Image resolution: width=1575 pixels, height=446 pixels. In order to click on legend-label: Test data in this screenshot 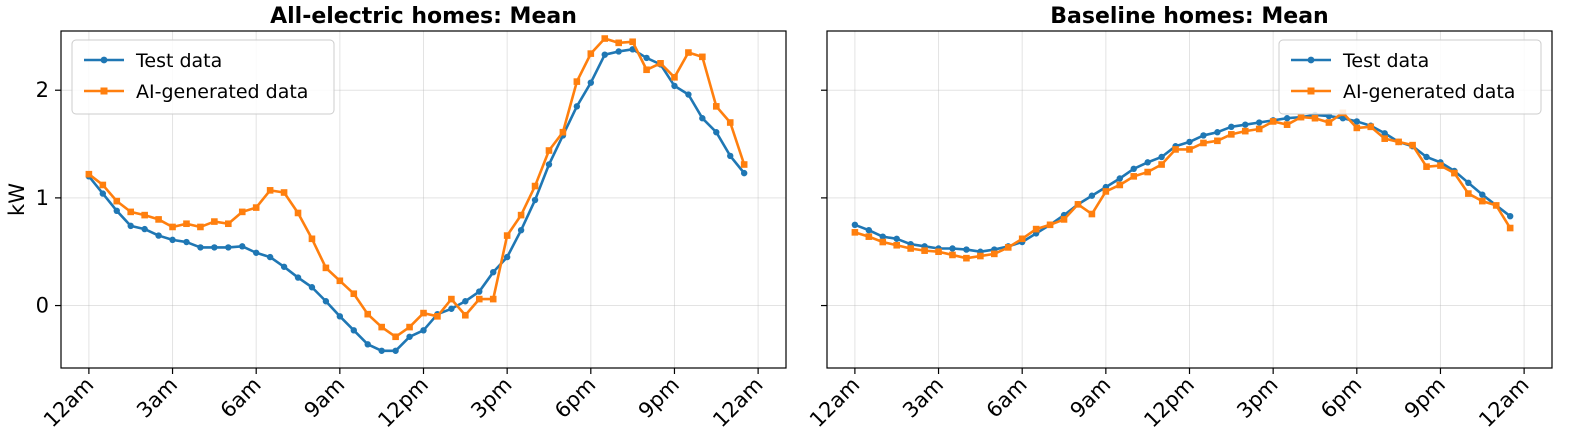, I will do `click(1385, 61)`.